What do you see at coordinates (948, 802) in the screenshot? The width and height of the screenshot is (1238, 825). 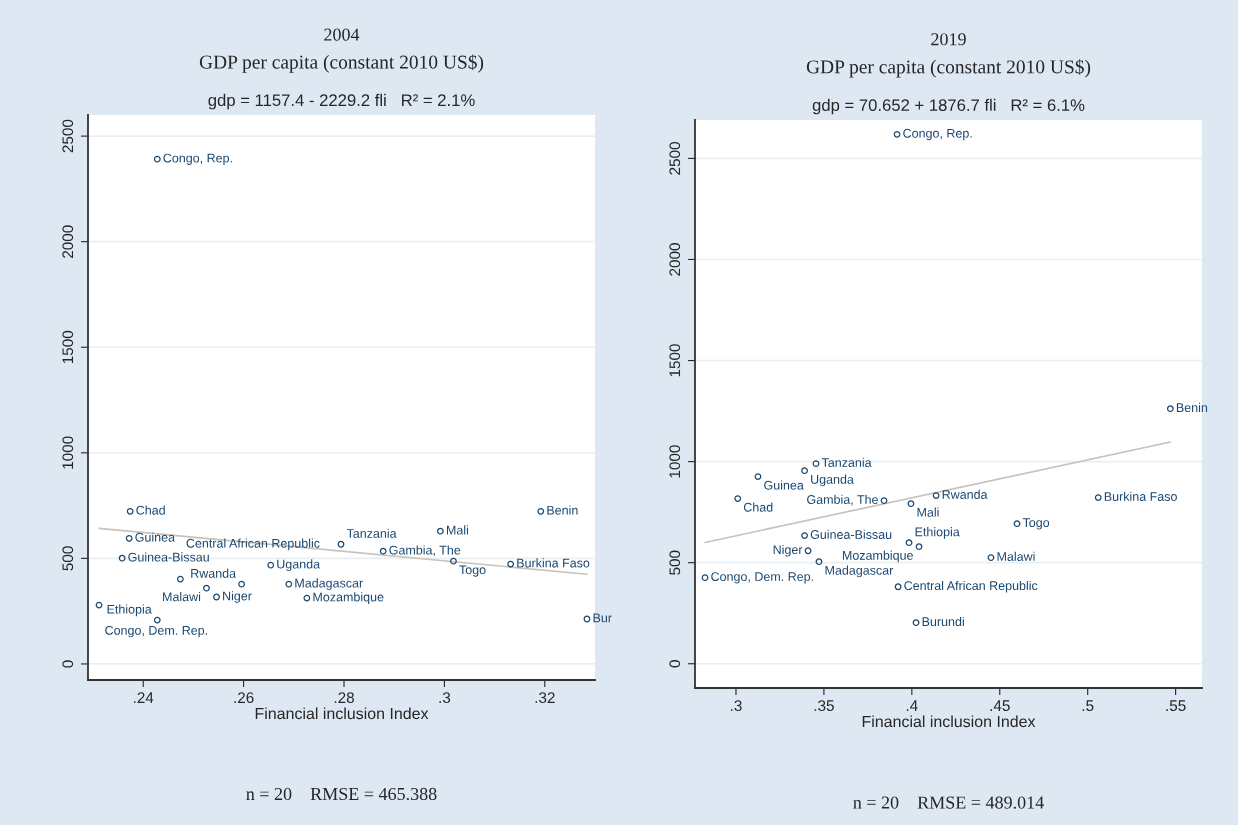 I see `text: n = 20 RMSE = 489.014` at bounding box center [948, 802].